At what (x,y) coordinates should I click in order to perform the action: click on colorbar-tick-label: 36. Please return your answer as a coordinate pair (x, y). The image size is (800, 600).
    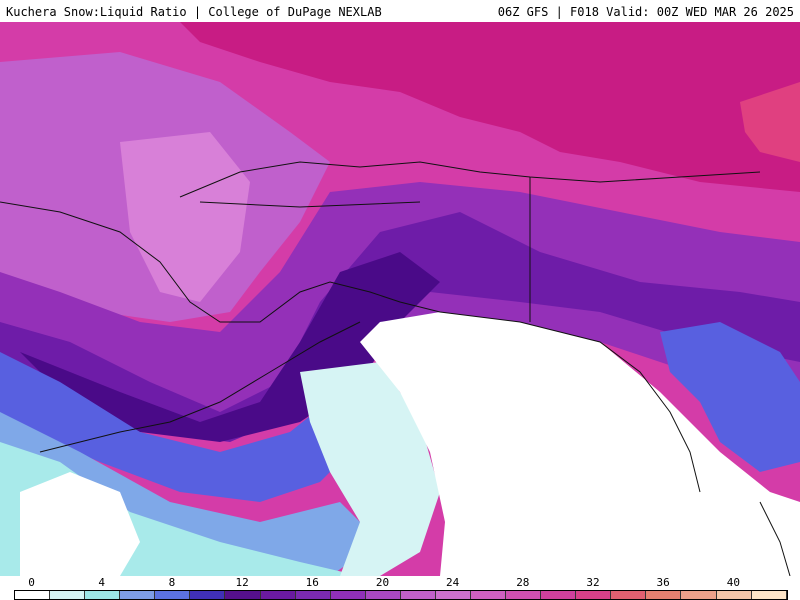
    Looking at the image, I should click on (663, 582).